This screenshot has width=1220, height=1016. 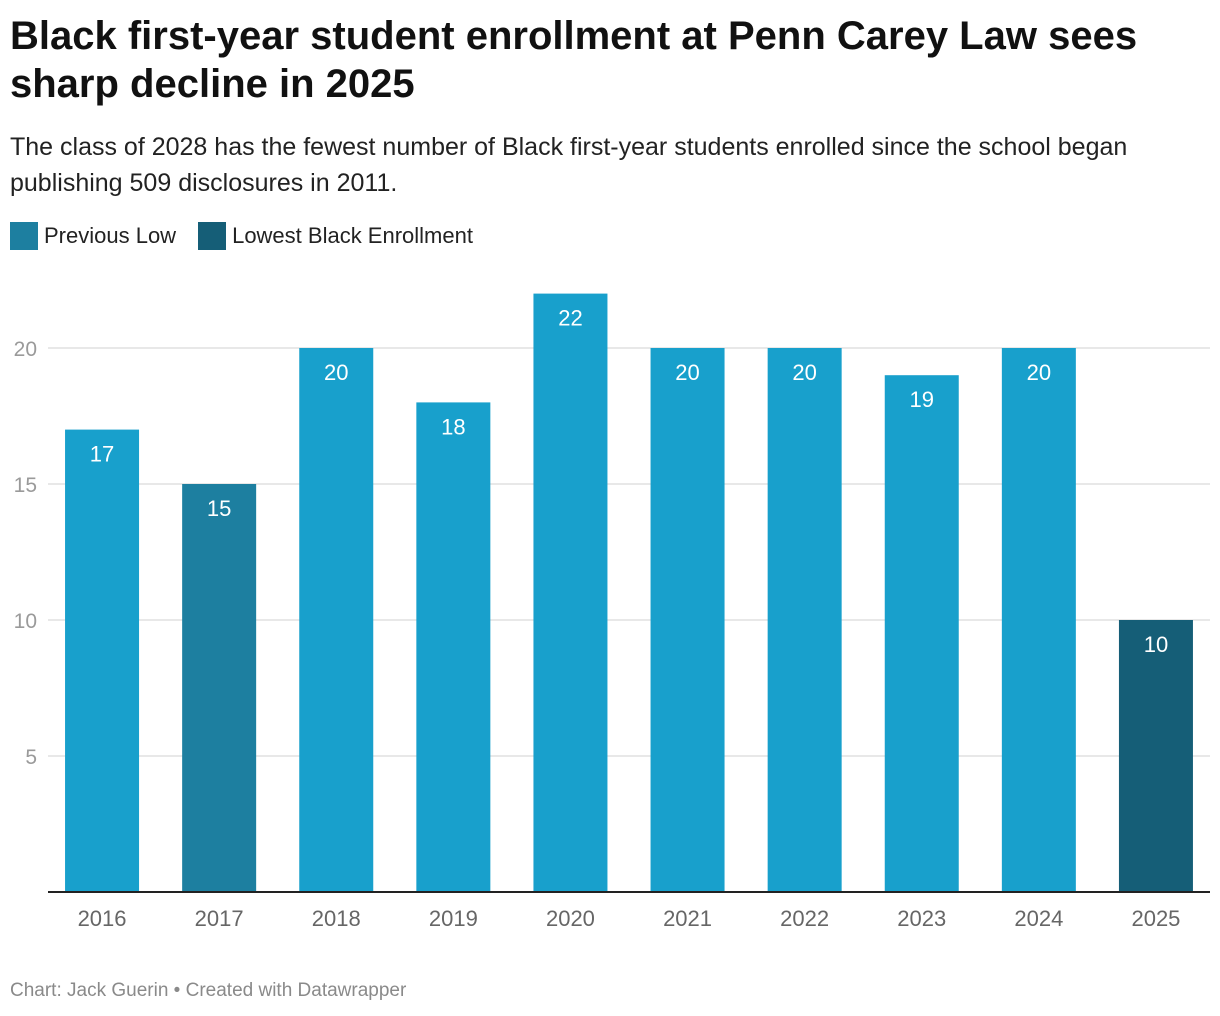 I want to click on data-label: 17, so click(x=102, y=454).